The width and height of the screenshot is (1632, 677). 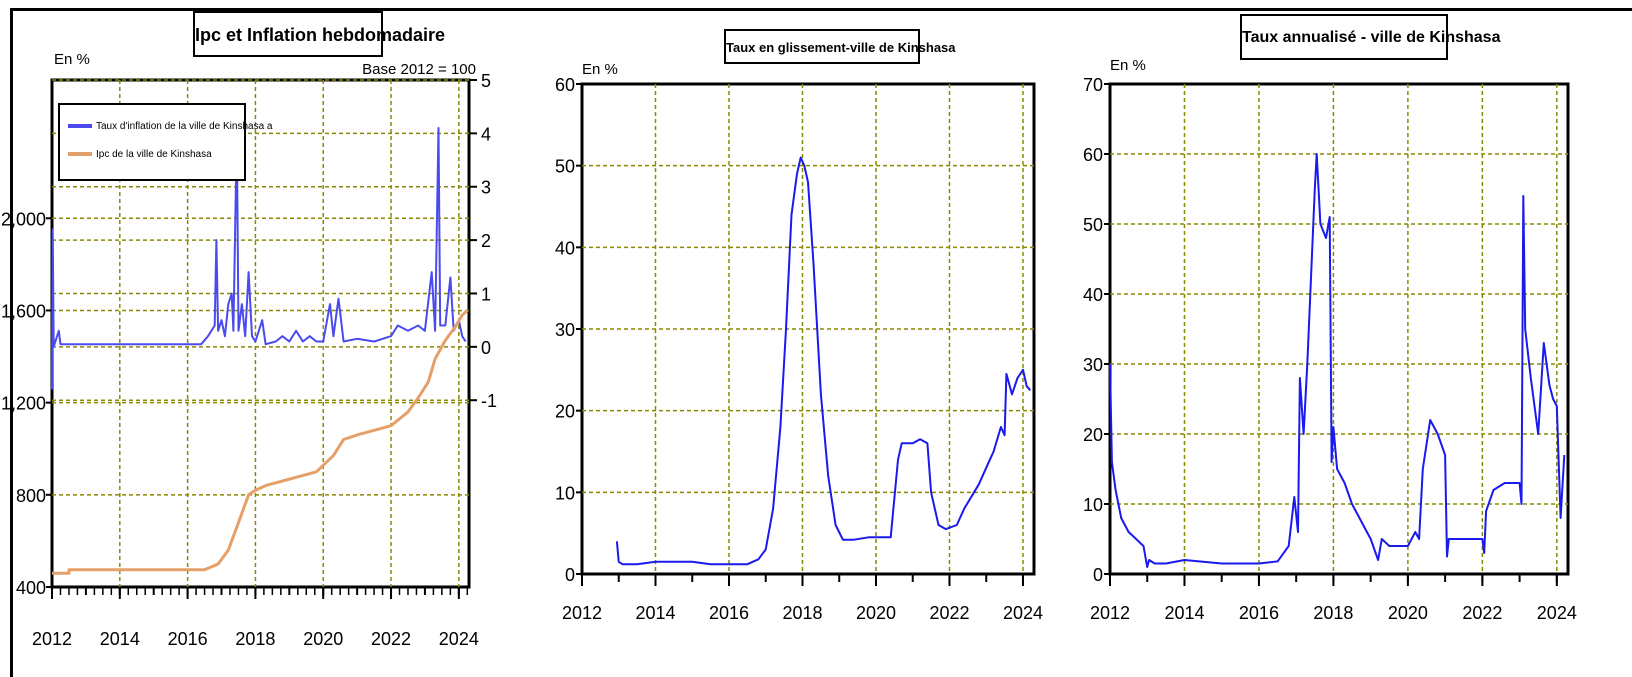 What do you see at coordinates (255, 639) in the screenshot?
I see `chart1-xtick-label: 2018` at bounding box center [255, 639].